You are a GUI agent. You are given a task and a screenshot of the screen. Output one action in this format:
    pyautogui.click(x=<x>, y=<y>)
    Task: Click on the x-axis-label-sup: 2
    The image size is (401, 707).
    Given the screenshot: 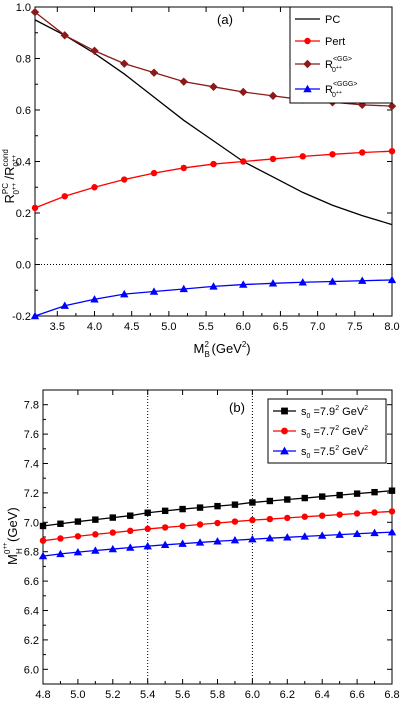 What is the action you would take?
    pyautogui.click(x=207, y=344)
    